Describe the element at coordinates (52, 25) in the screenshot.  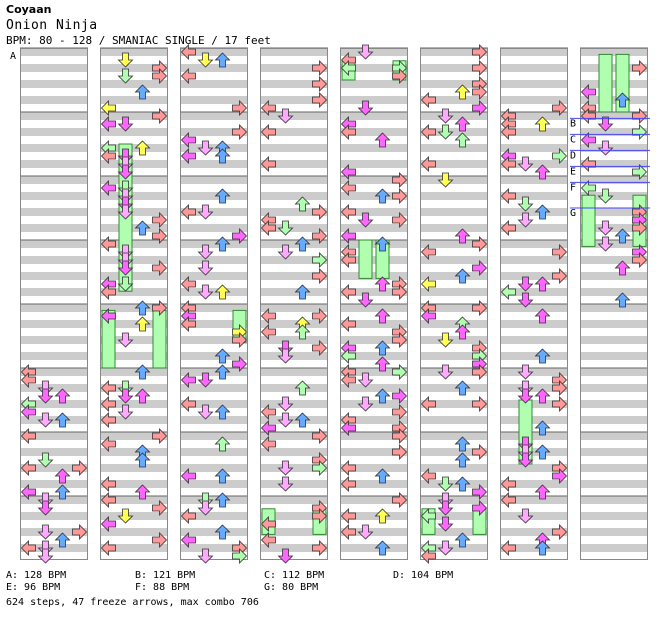
I see `song-title: Onion Ninja` at that location.